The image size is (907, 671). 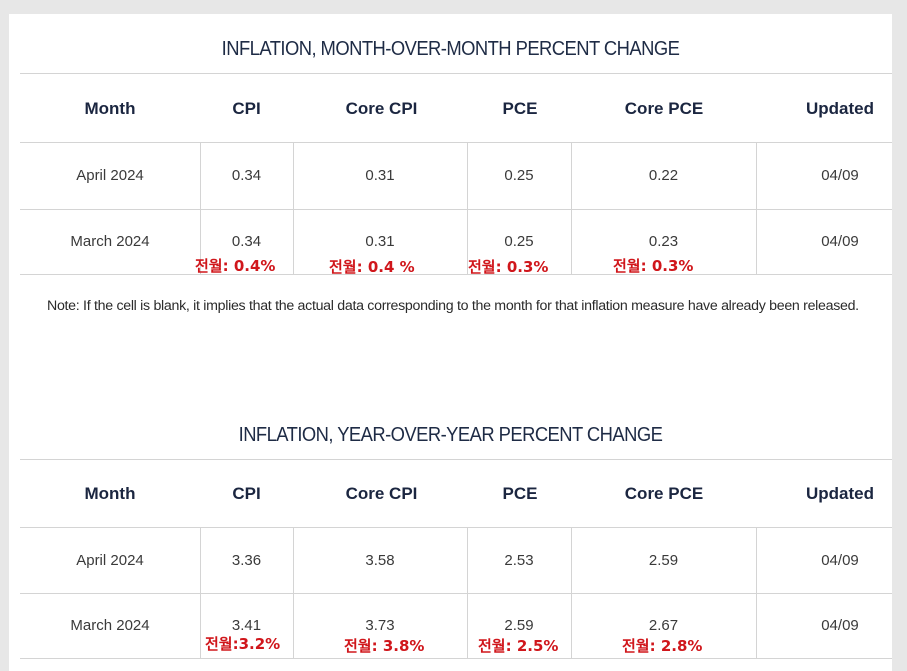 What do you see at coordinates (243, 644) in the screenshot?
I see `prev-month-annotation: 전월:3.2%` at bounding box center [243, 644].